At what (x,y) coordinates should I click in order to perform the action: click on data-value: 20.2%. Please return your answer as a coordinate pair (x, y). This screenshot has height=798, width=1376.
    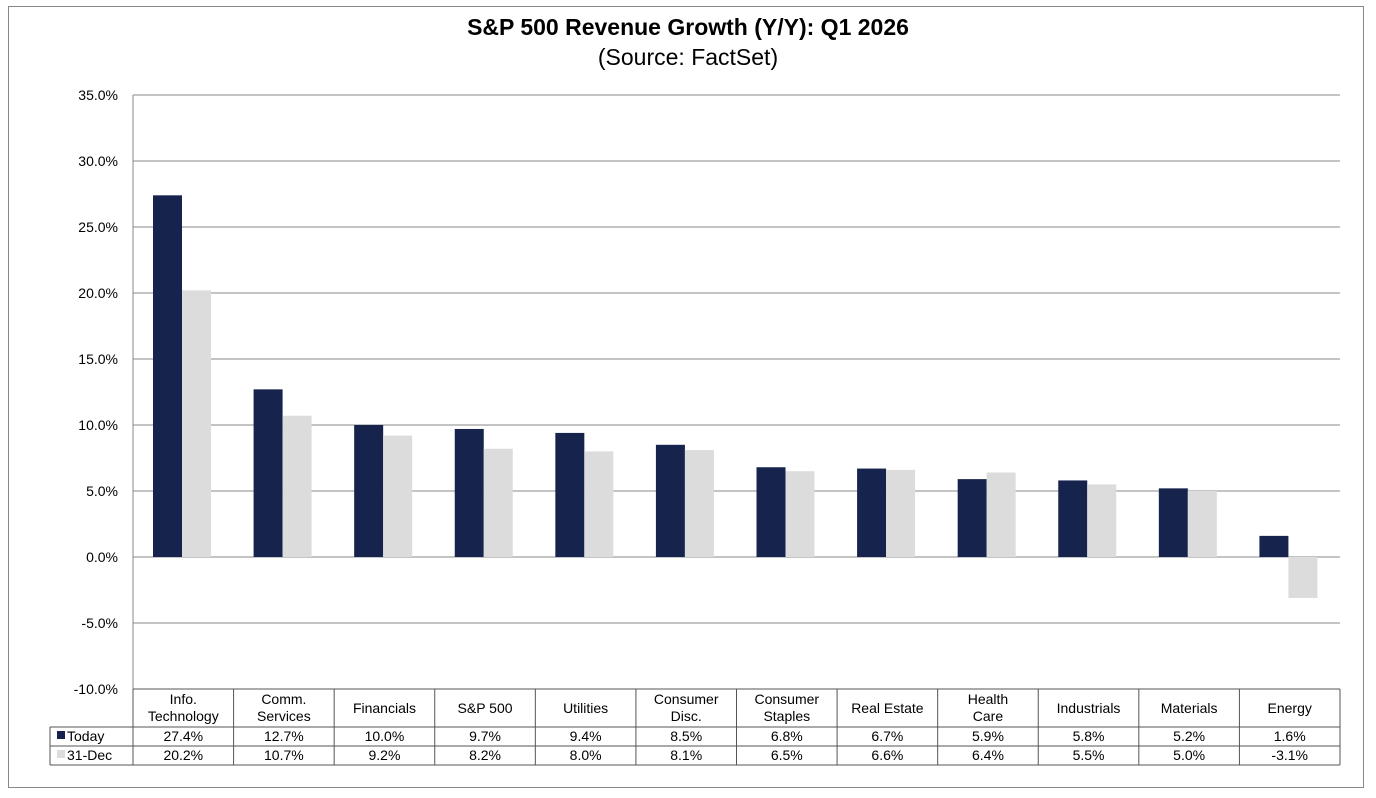
    Looking at the image, I should click on (183, 755).